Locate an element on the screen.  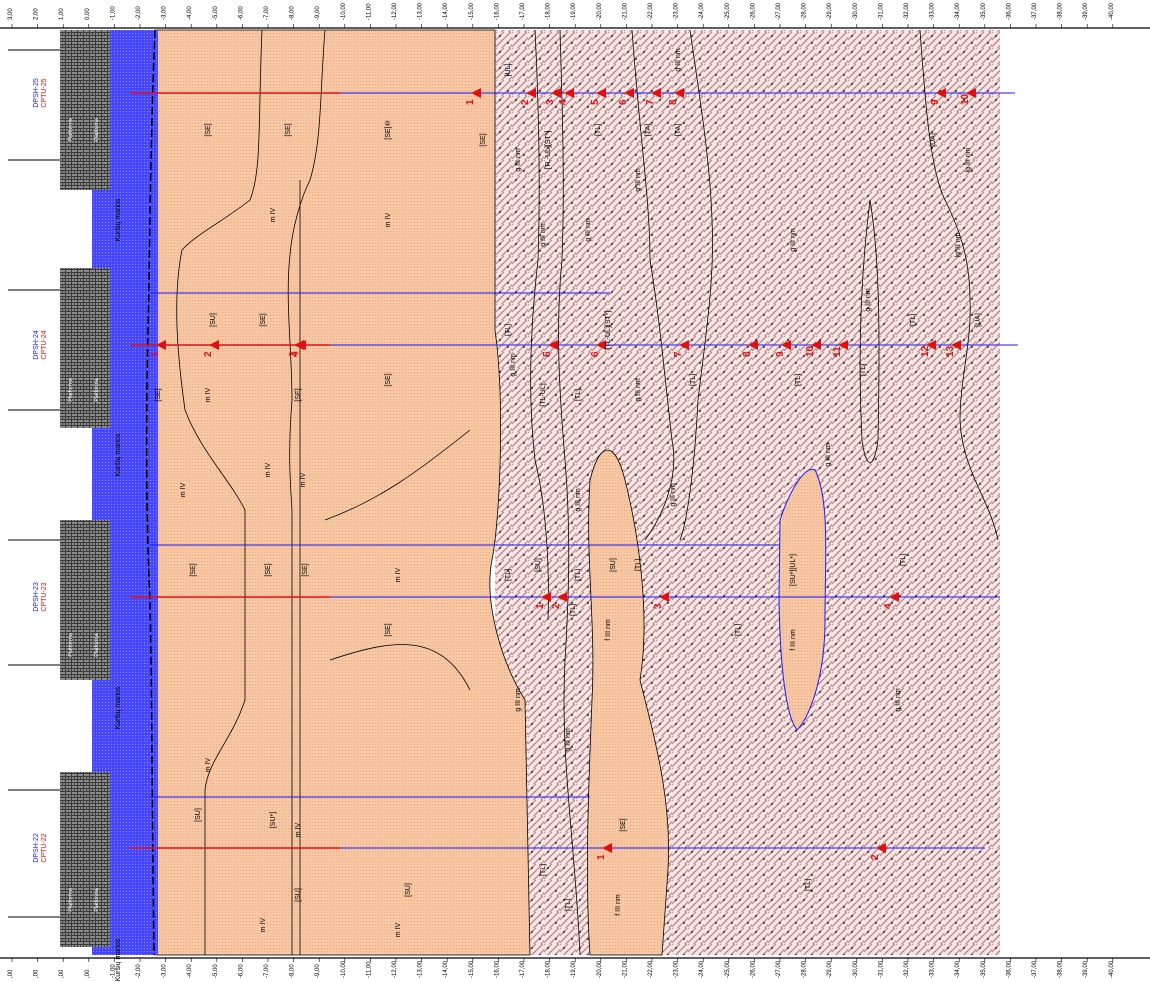
scale-tick-top: -6,00 is located at coordinates (241, 13).